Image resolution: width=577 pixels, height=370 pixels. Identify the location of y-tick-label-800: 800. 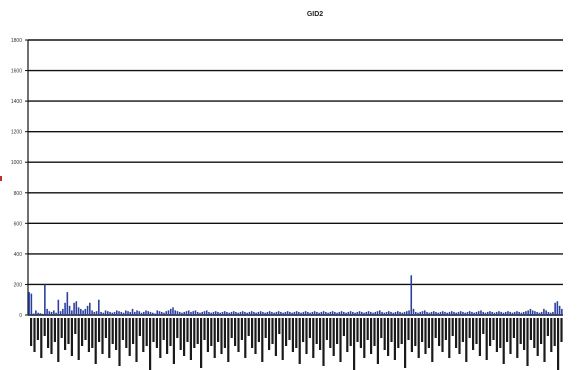
(18, 194).